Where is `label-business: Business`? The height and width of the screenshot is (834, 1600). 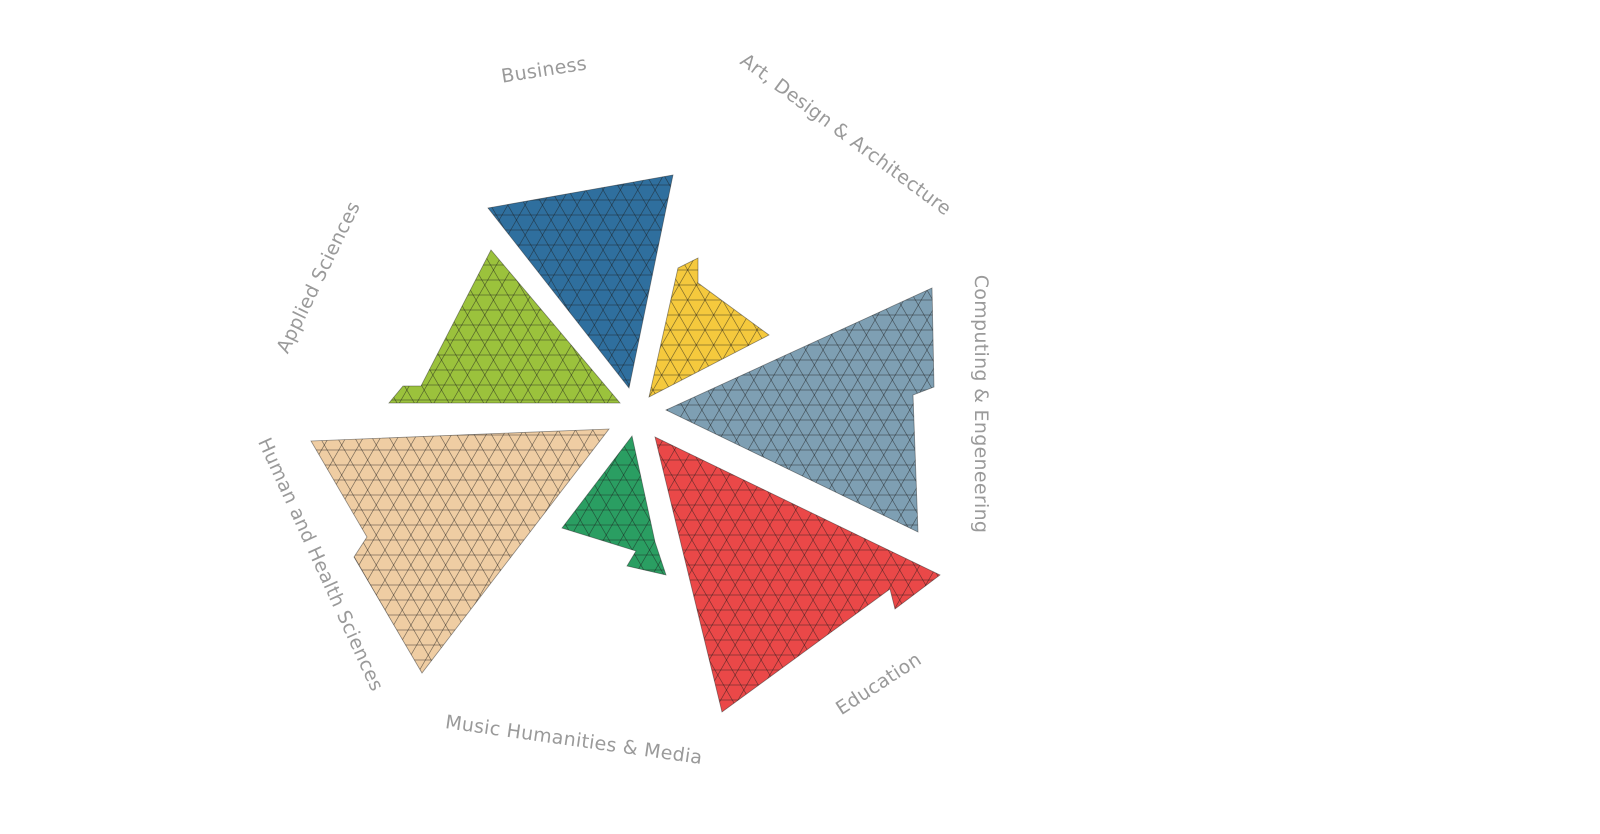 label-business: Business is located at coordinates (544, 69).